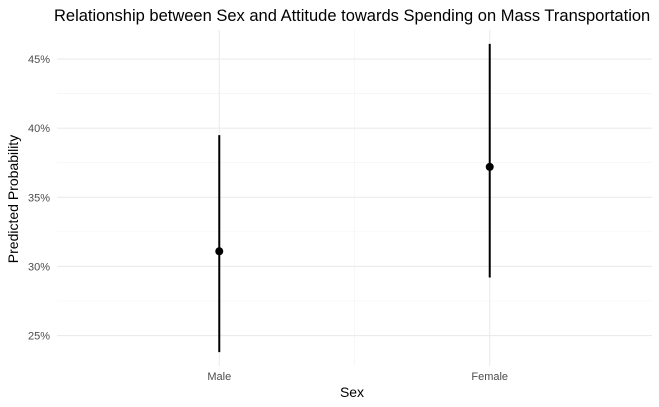 The image size is (659, 407). I want to click on y-axis-ticks: 25% 30% 35% 40% 45%, so click(39, 198).